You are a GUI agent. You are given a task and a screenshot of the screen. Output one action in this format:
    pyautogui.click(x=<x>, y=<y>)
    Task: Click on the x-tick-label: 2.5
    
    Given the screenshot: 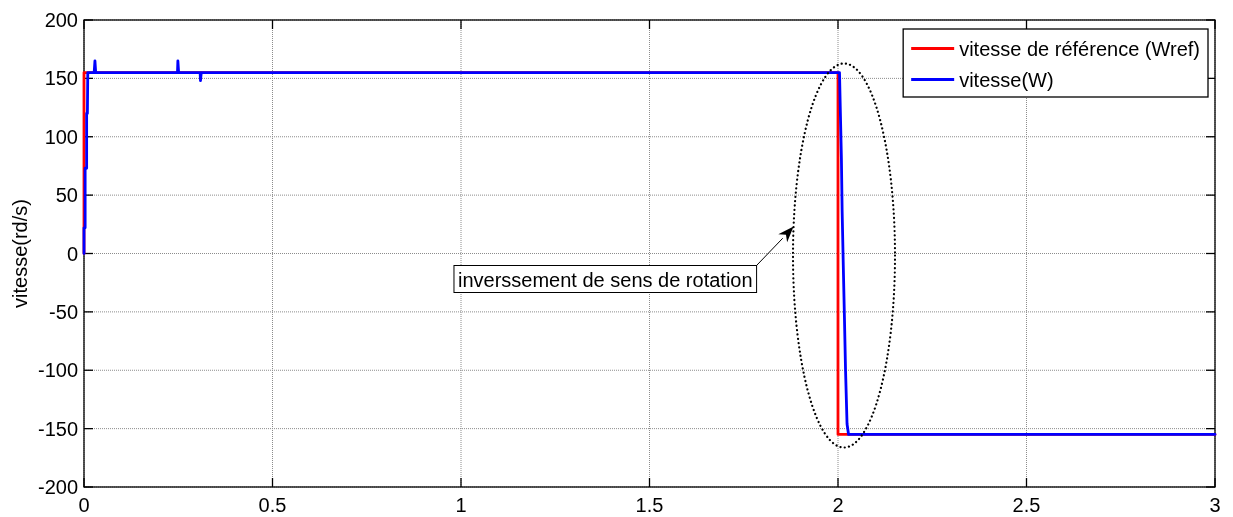 What is the action you would take?
    pyautogui.click(x=1026, y=505)
    